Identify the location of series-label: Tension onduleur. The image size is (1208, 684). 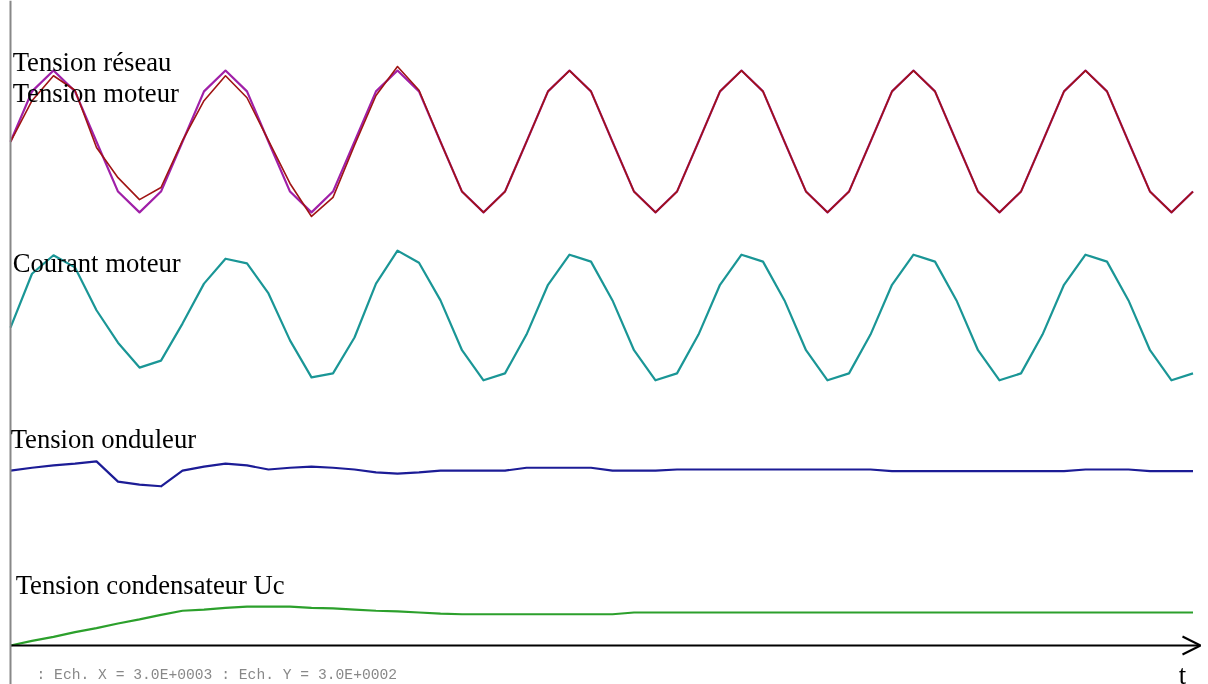
(103, 439).